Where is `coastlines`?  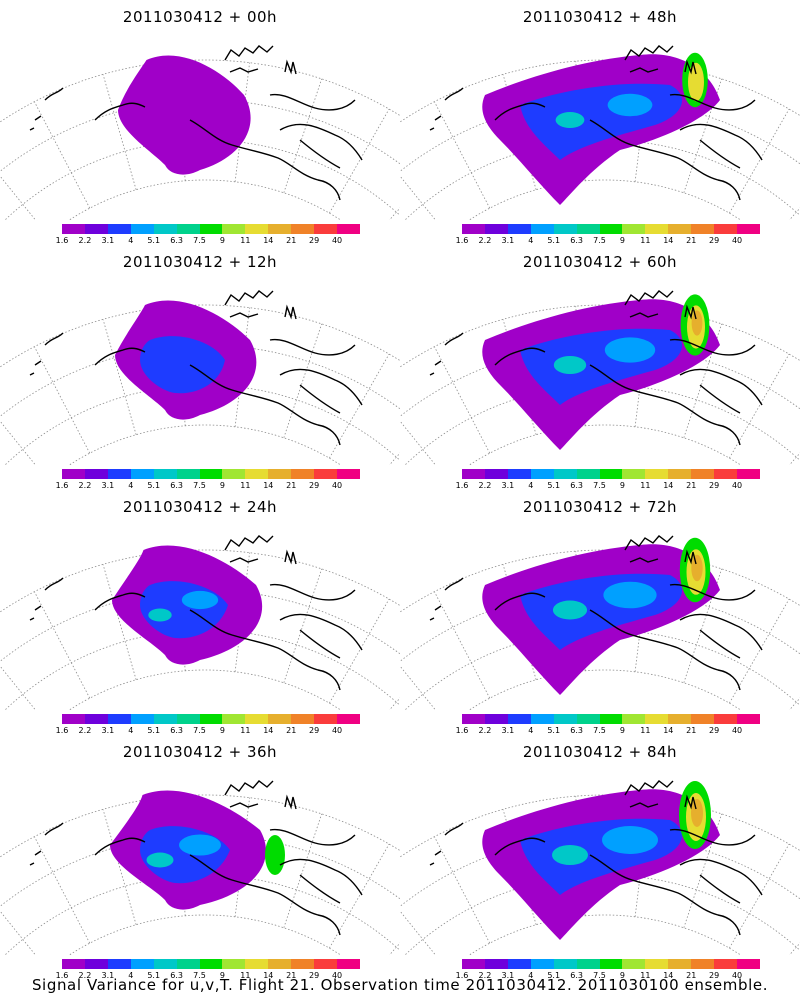 coastlines is located at coordinates (196, 123).